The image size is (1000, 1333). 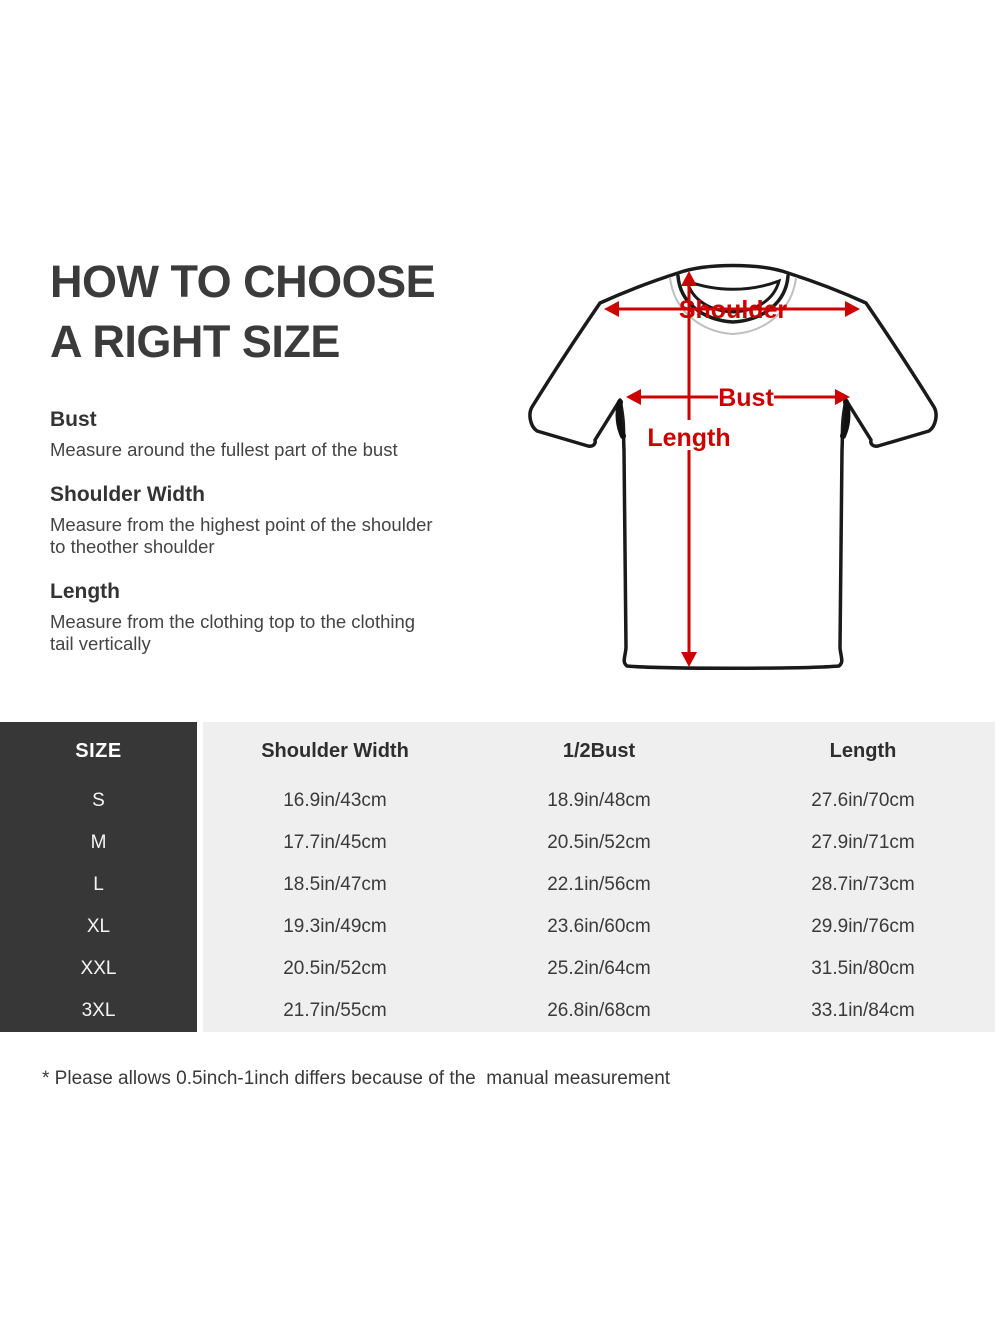 I want to click on size-label-m: M, so click(x=98, y=842).